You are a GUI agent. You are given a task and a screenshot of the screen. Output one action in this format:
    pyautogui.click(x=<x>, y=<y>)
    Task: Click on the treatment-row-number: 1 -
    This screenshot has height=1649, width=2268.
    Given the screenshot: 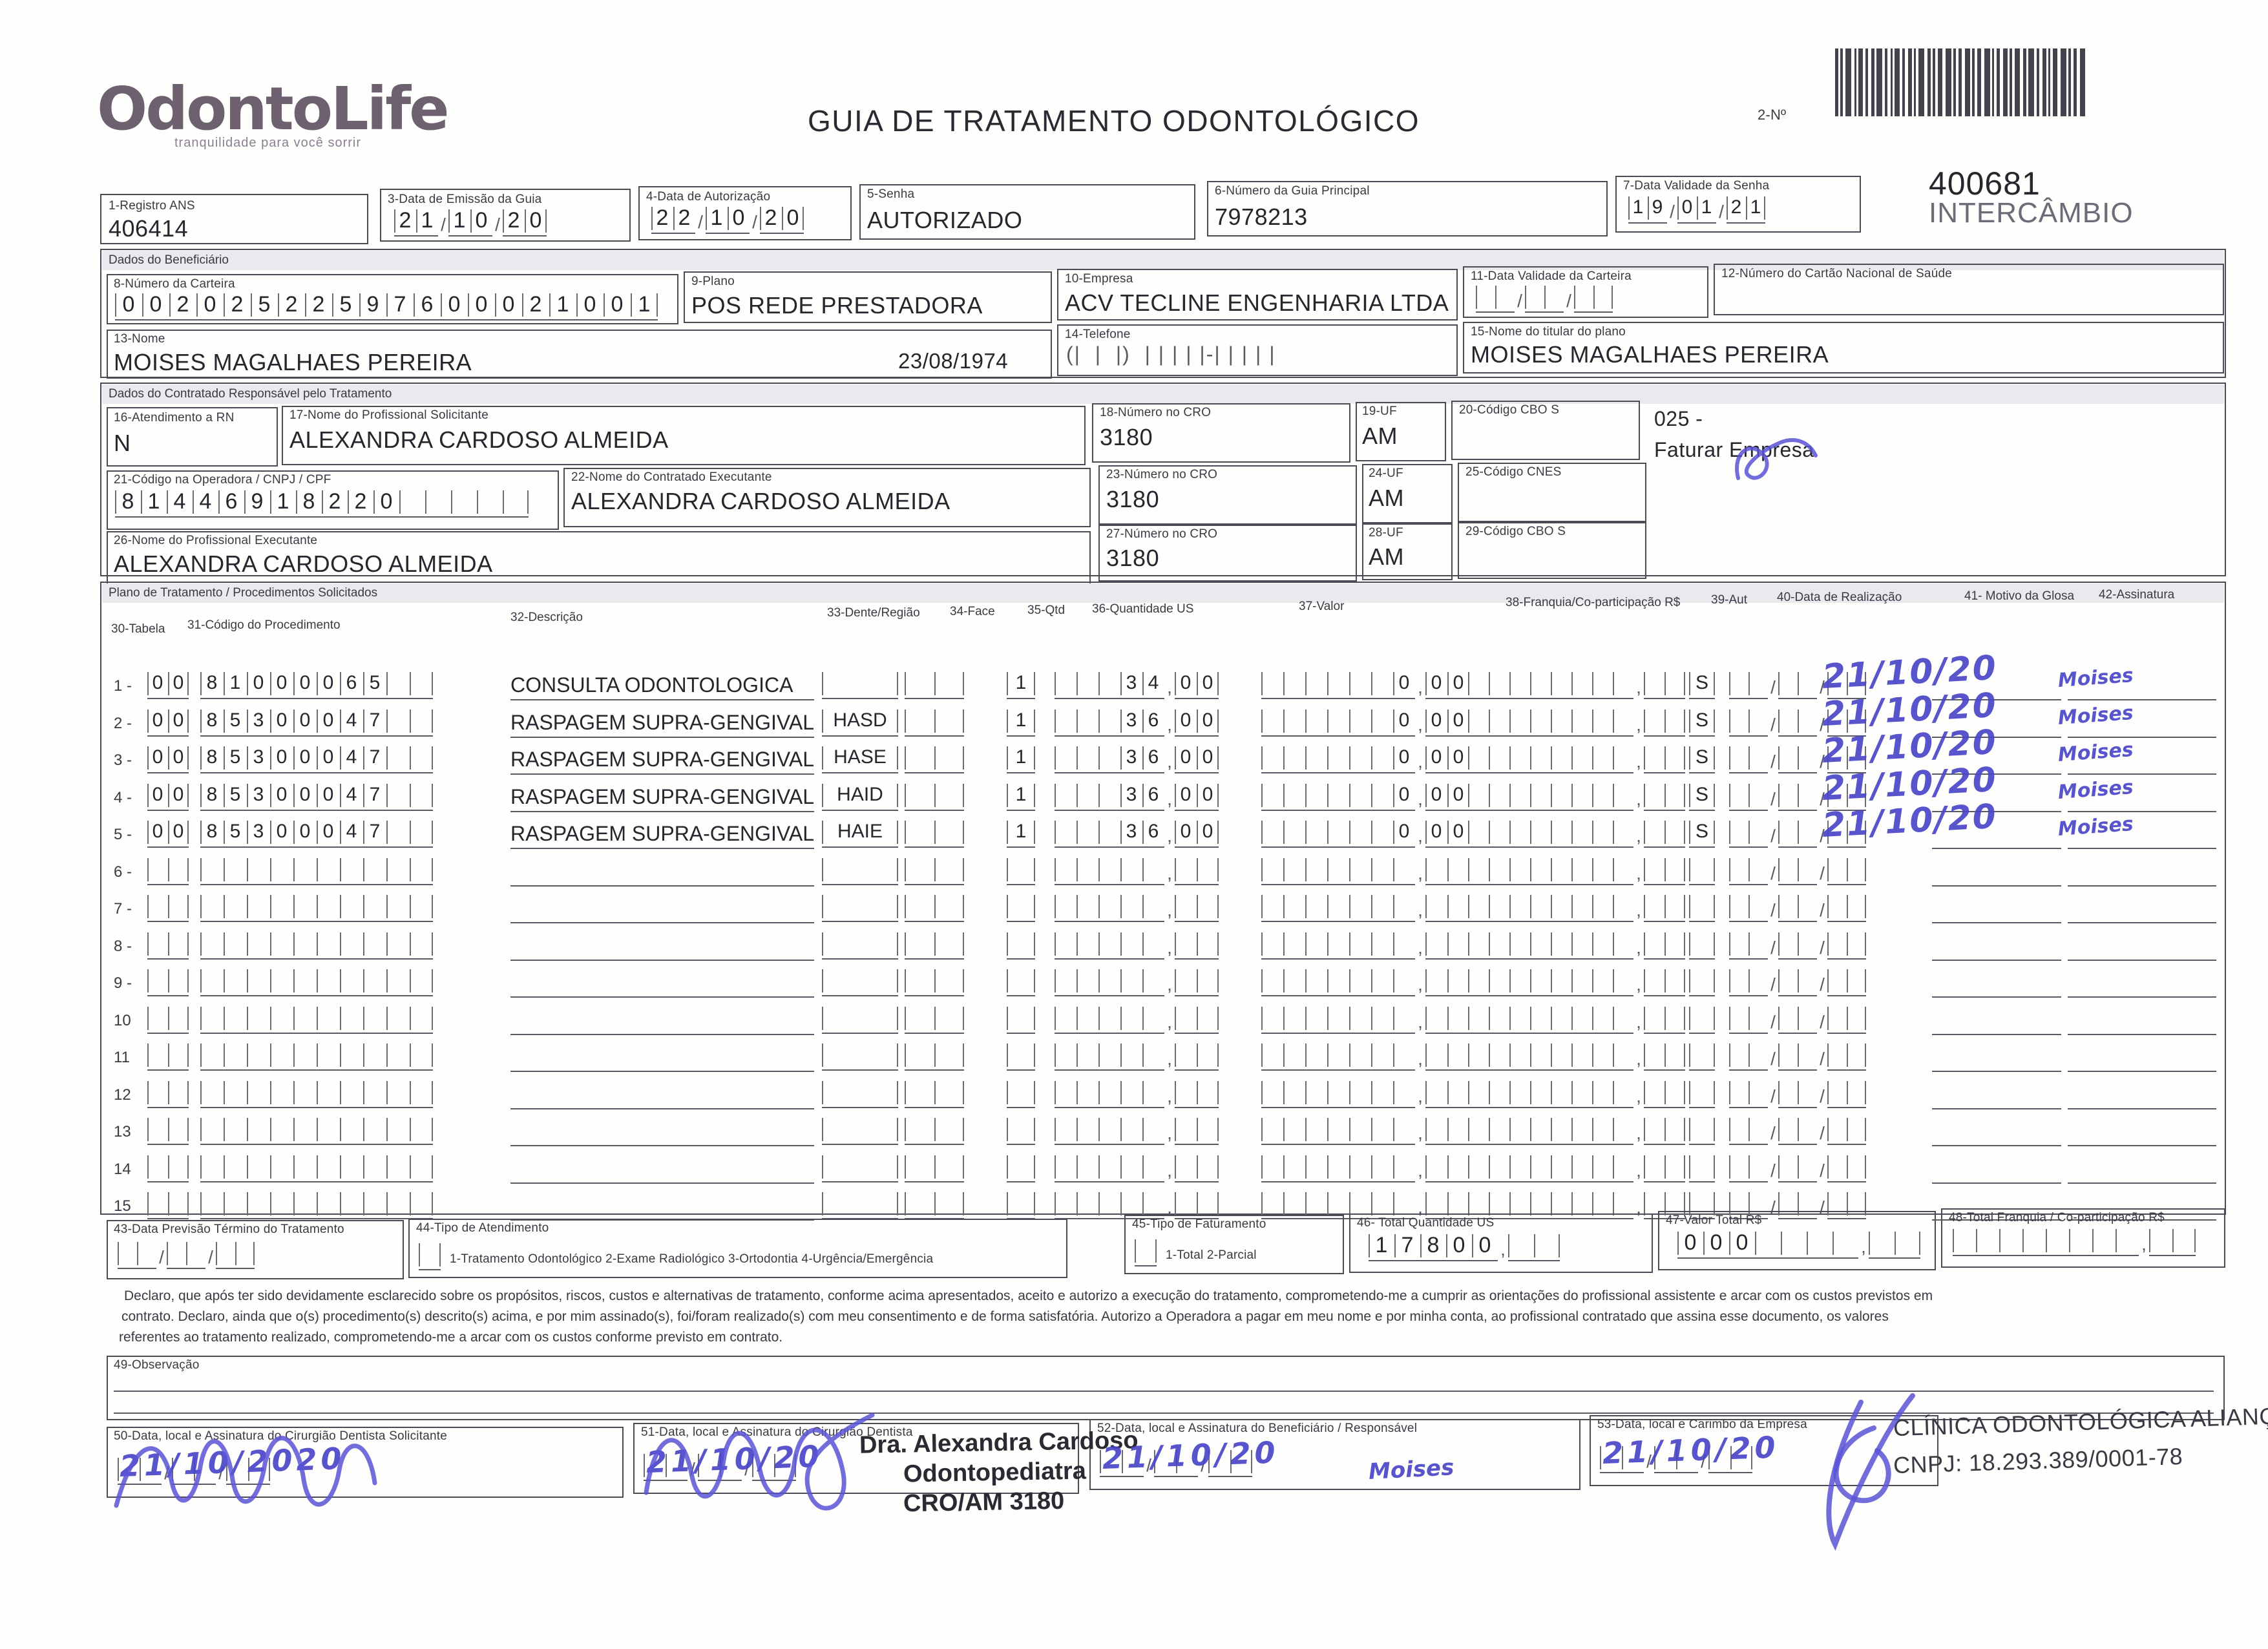 What is the action you would take?
    pyautogui.click(x=123, y=686)
    